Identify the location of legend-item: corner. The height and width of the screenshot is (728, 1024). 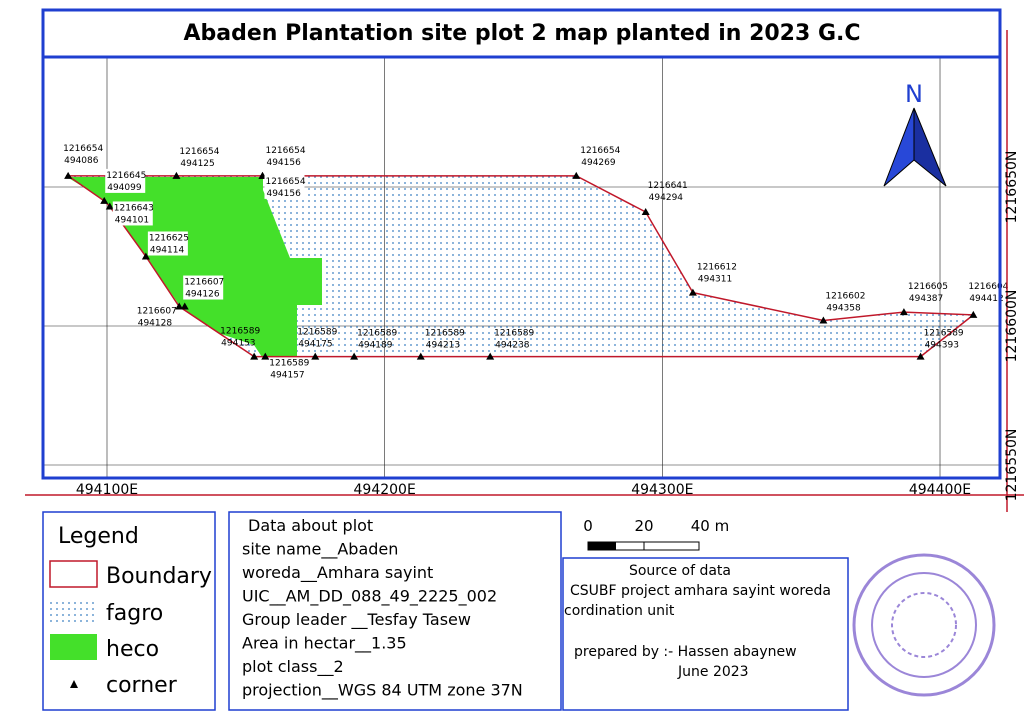
(142, 685).